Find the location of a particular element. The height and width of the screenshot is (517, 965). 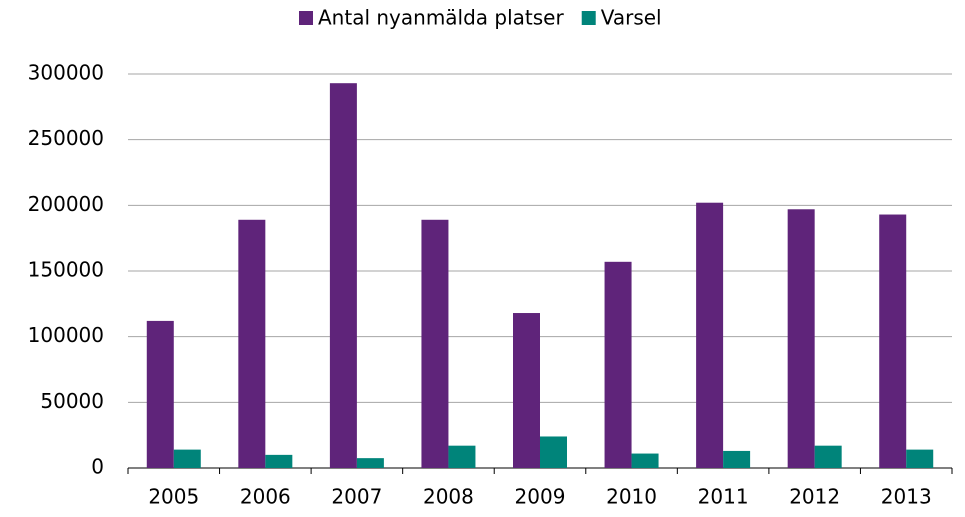

x-tick-label: 2008 is located at coordinates (448, 497).